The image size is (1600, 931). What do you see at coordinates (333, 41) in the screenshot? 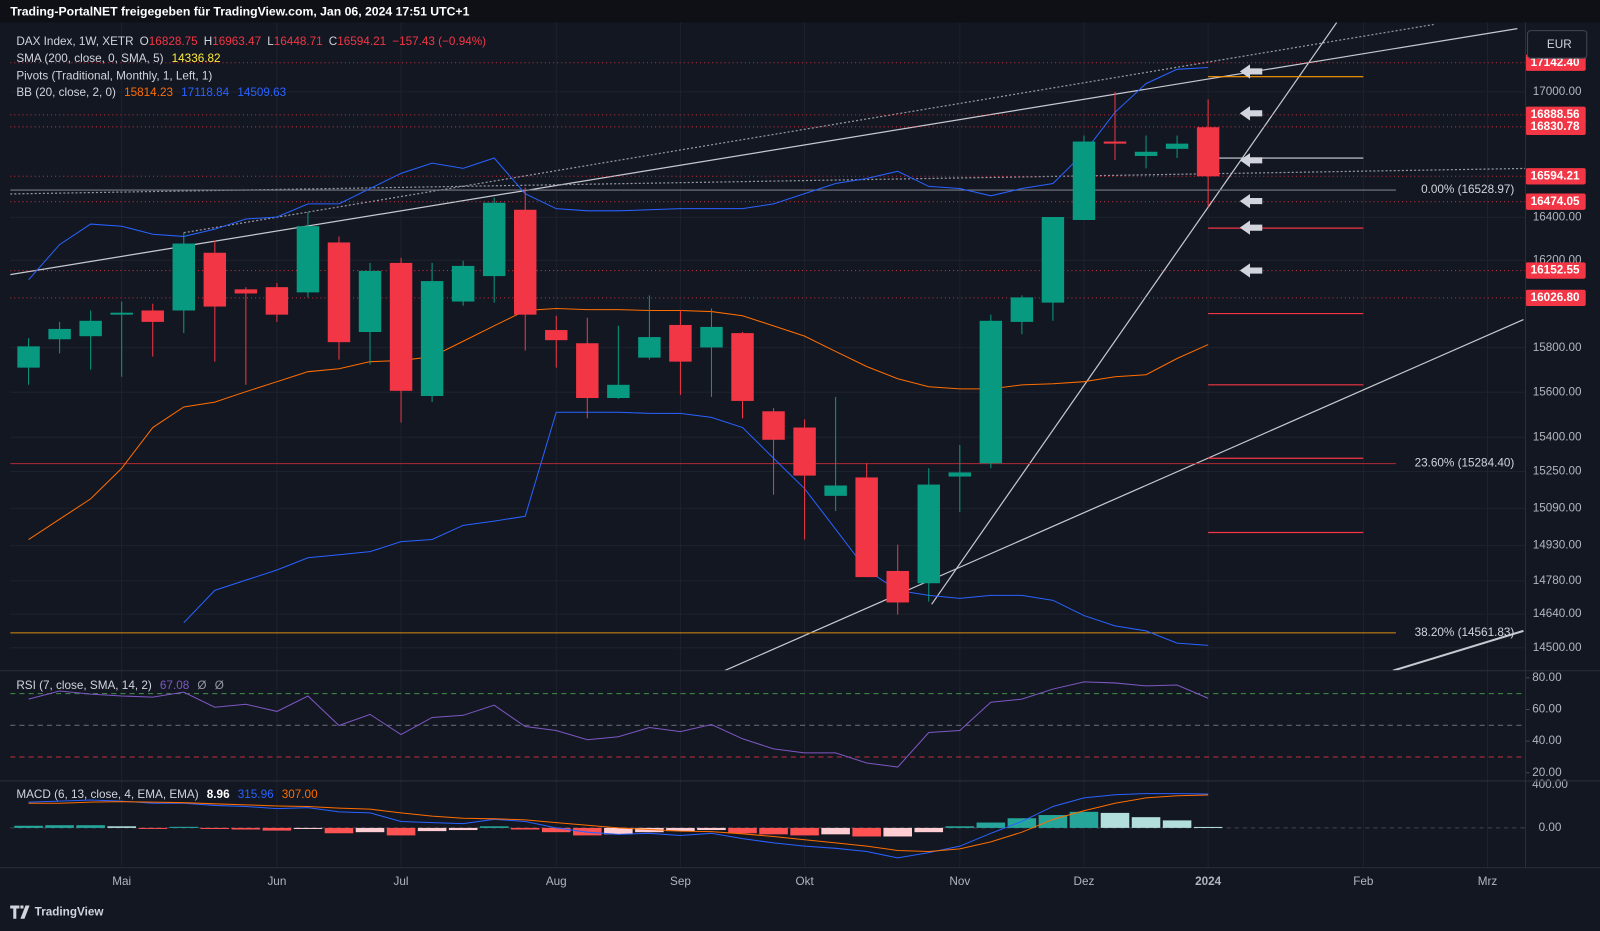
I see `legend-letter: C` at bounding box center [333, 41].